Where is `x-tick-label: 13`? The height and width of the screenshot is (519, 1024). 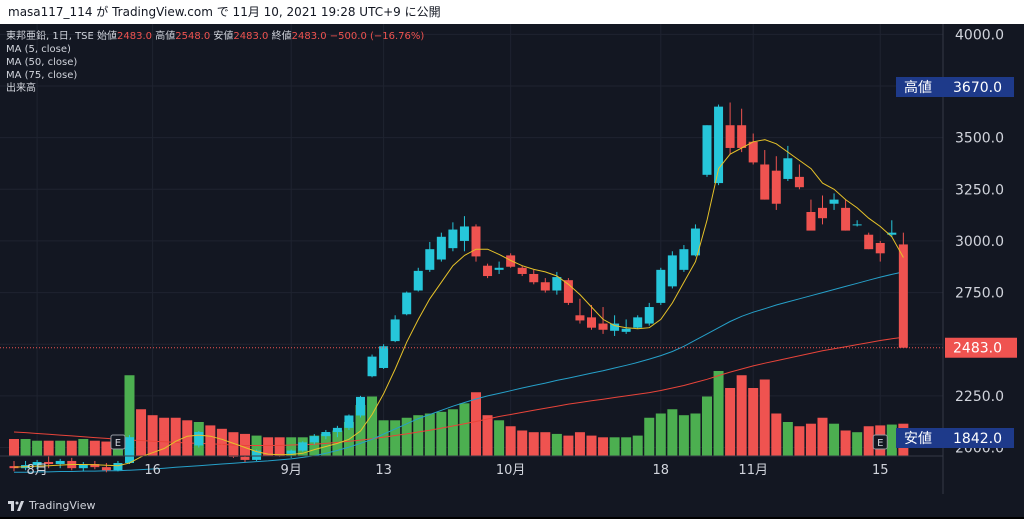
x-tick-label: 13 is located at coordinates (383, 470).